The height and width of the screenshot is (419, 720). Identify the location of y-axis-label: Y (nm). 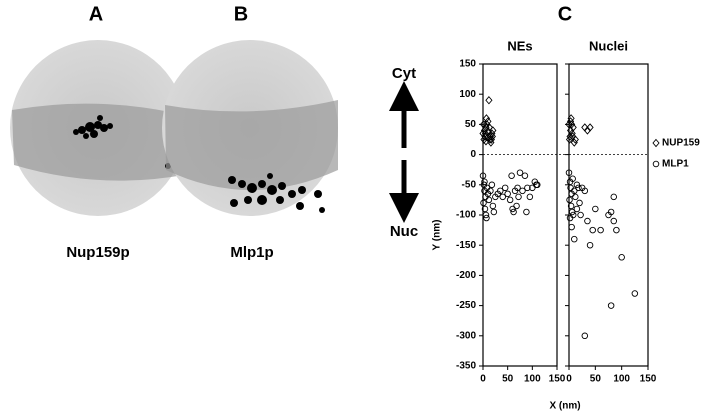
(437, 235).